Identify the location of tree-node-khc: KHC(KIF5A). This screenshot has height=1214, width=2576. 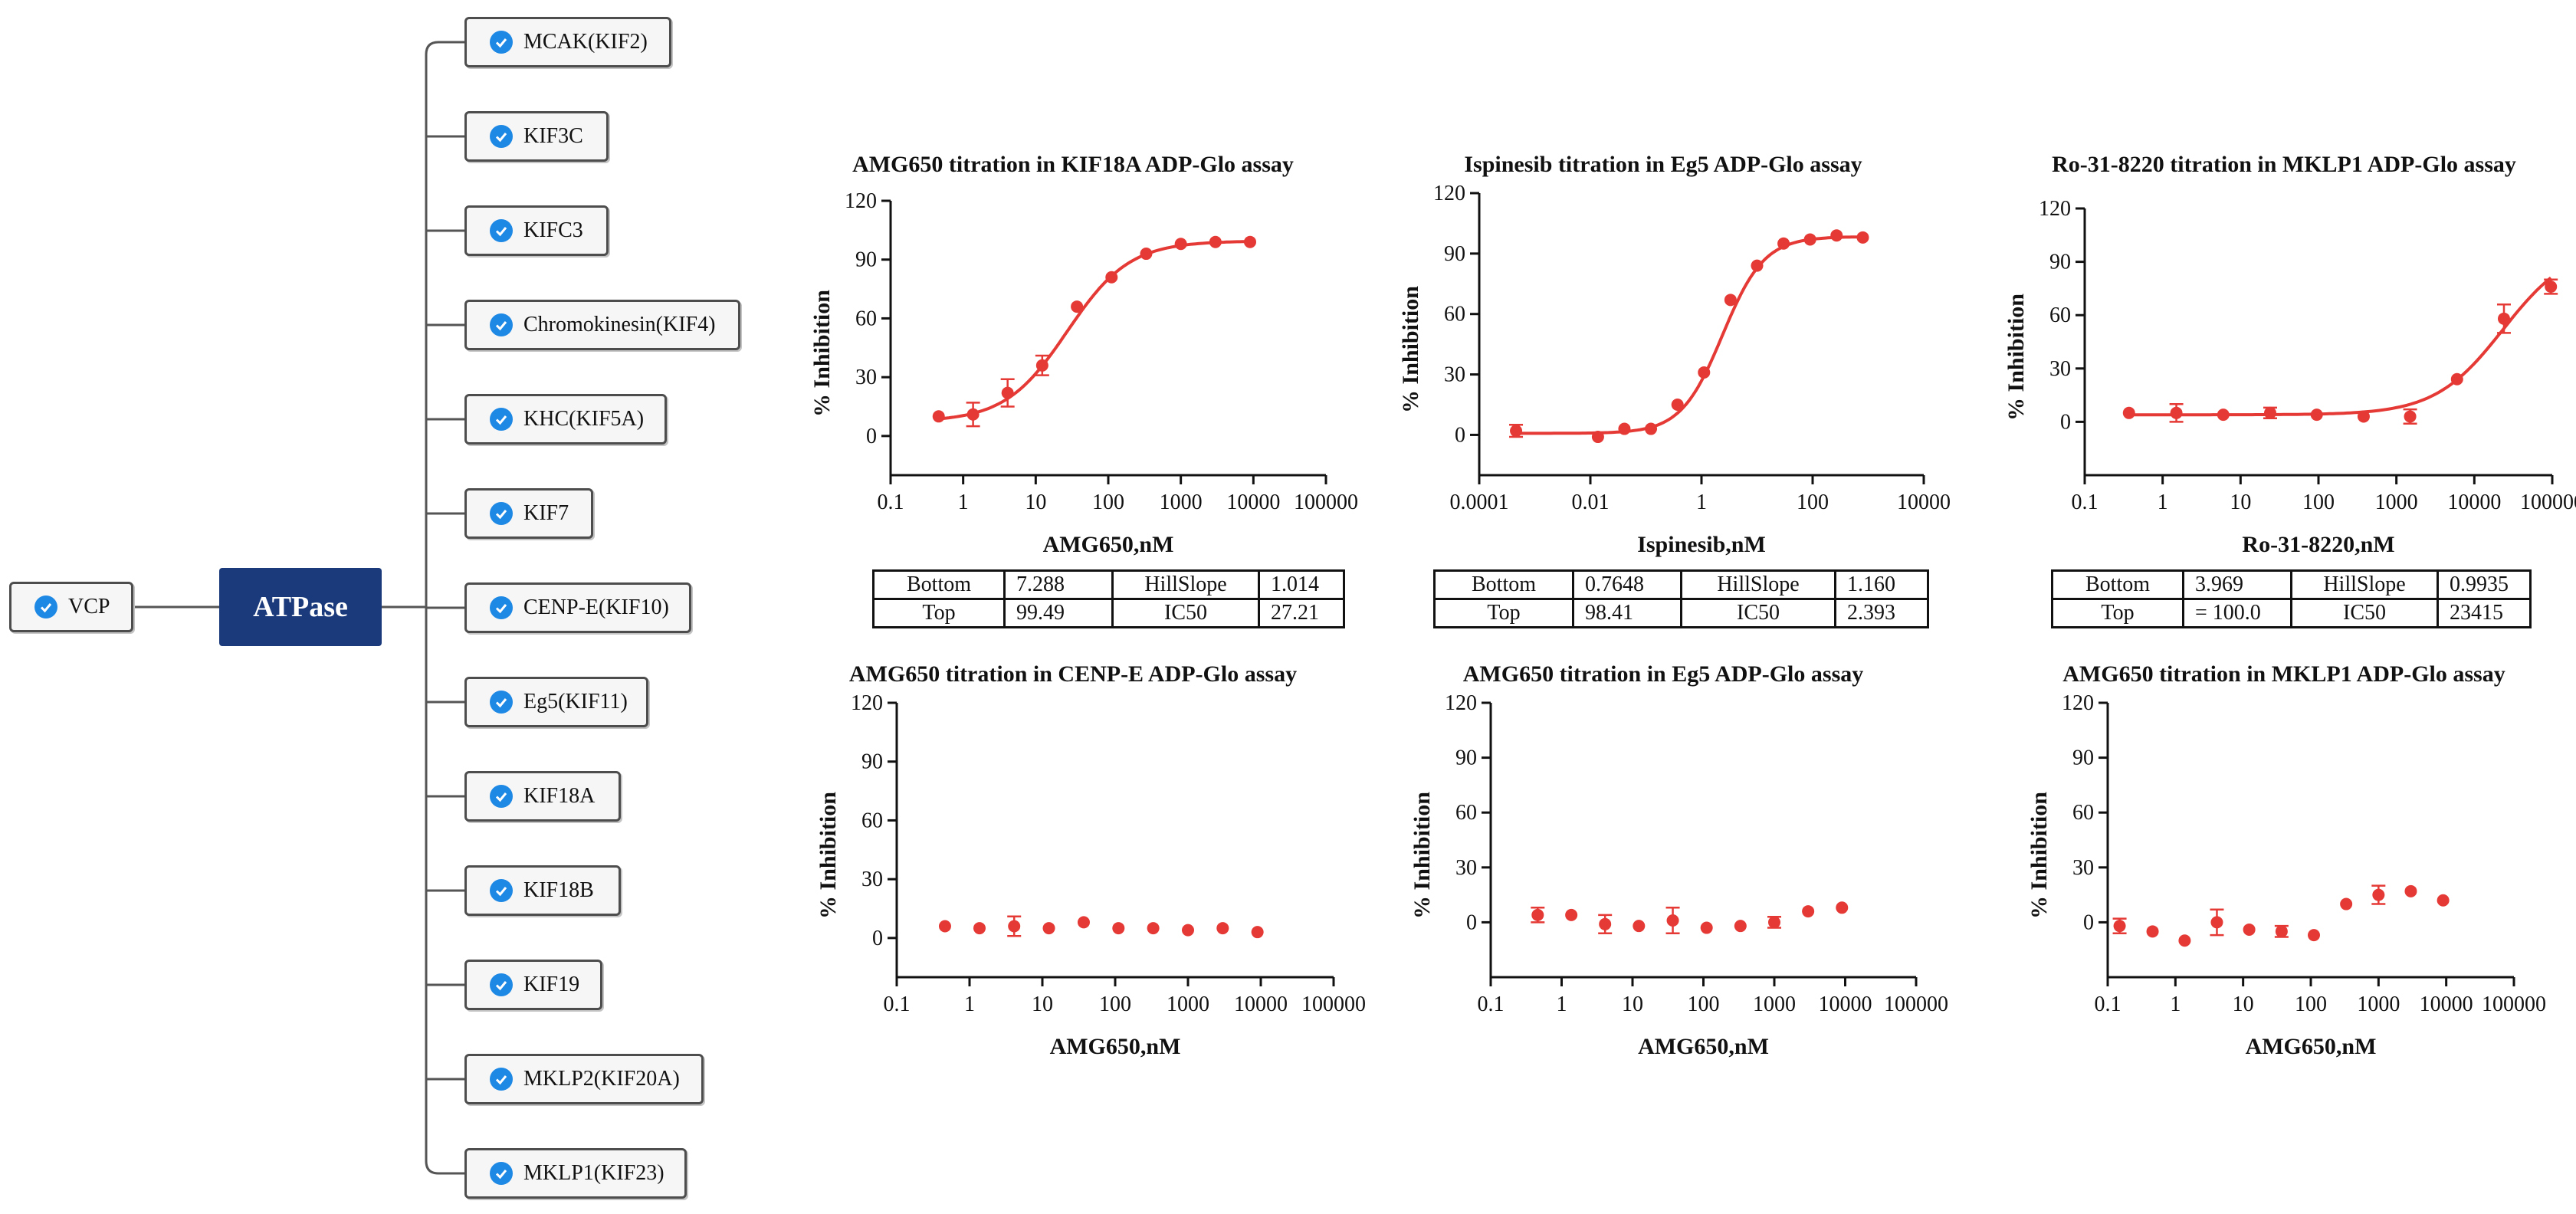
(565, 419).